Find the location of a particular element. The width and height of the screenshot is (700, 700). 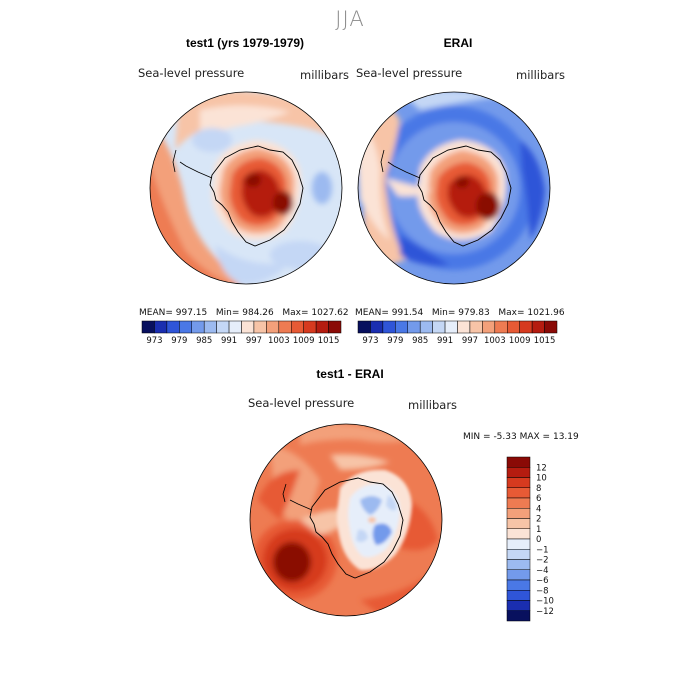

map-erai is located at coordinates (454, 188).